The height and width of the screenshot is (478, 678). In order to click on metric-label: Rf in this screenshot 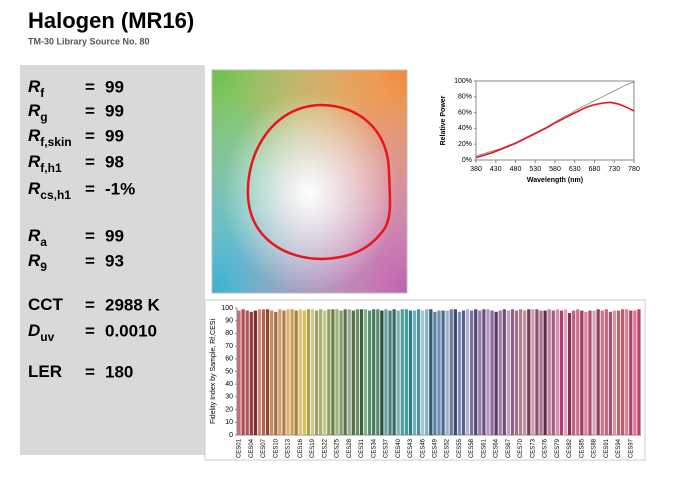, I will do `click(36, 88)`.